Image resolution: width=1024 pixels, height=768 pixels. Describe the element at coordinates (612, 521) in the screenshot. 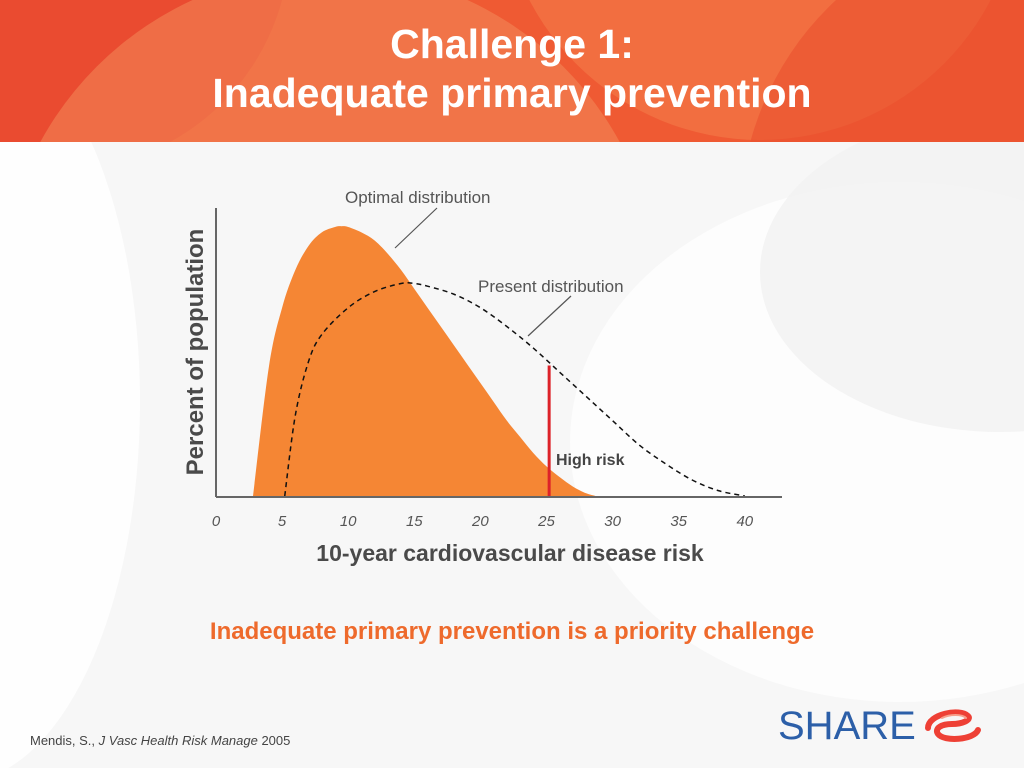

I see `x-tick-30: 30` at that location.